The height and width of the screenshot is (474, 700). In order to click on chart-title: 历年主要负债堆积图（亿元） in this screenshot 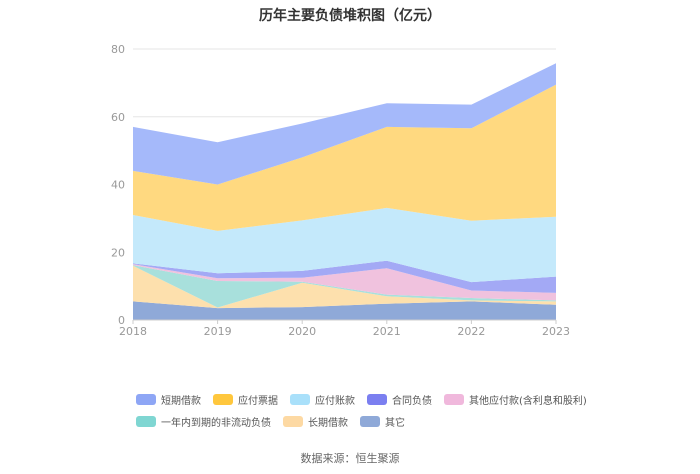, I will do `click(350, 16)`.